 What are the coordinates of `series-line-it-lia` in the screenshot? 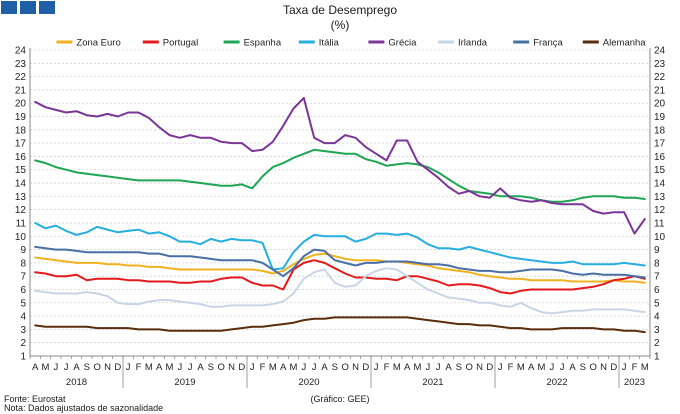 It's located at (340, 246).